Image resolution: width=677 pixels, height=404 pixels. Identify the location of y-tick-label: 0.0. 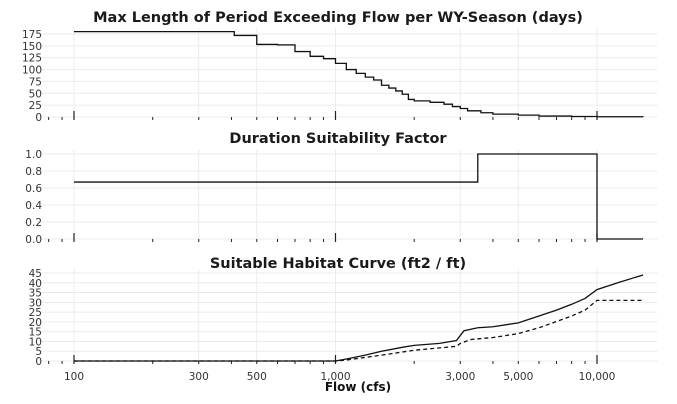
(33, 240).